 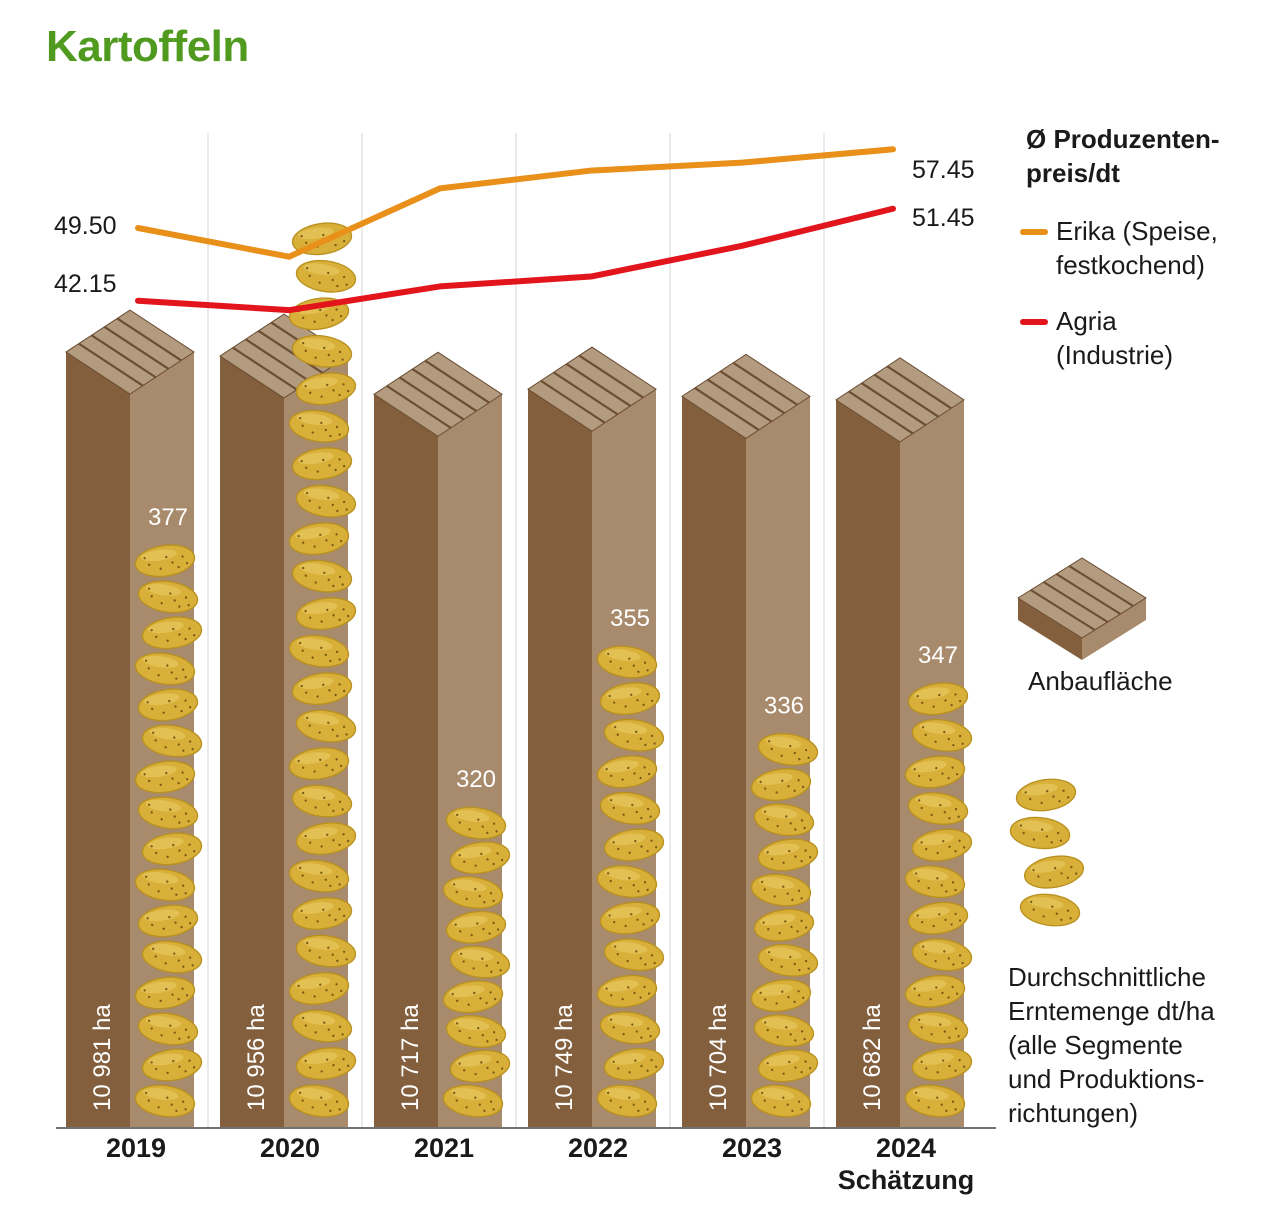 I want to click on x-tick-label: 2020, so click(x=290, y=1148).